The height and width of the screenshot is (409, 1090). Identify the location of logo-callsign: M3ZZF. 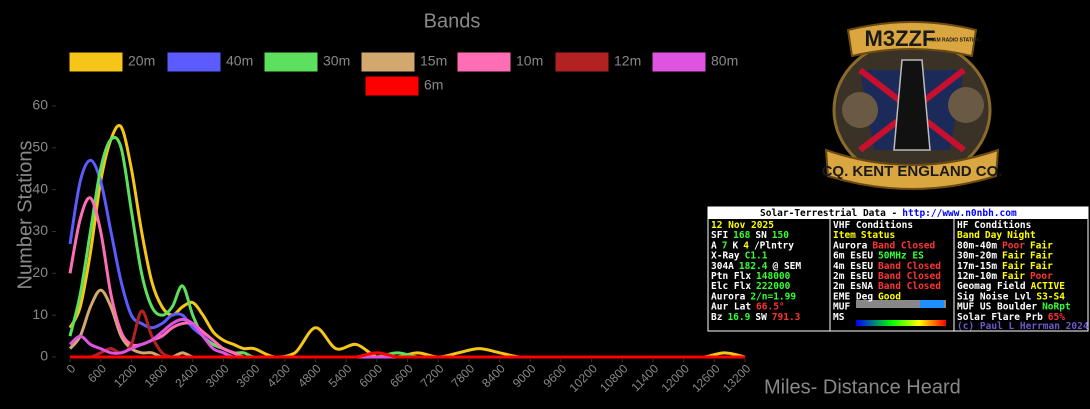
(900, 38).